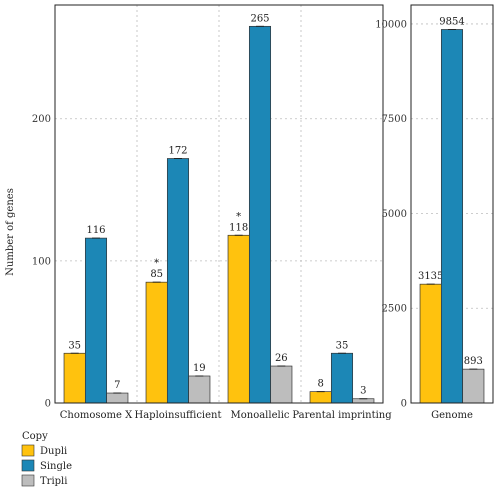  What do you see at coordinates (48, 404) in the screenshot?
I see `left-panel-y-tick-label: 0` at bounding box center [48, 404].